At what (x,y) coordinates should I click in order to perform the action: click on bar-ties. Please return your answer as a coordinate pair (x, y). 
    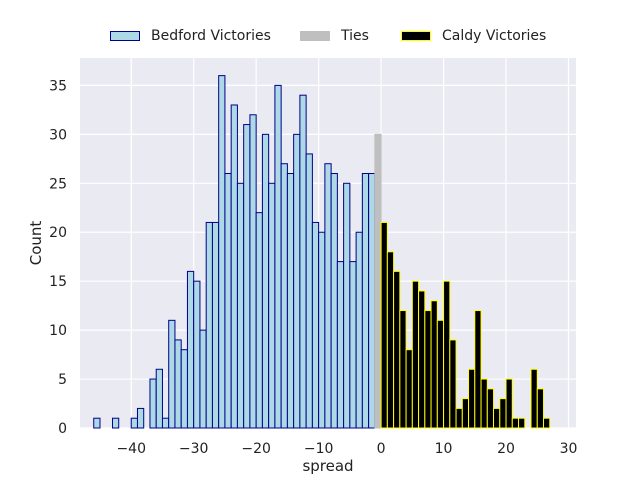
    Looking at the image, I should click on (378, 281).